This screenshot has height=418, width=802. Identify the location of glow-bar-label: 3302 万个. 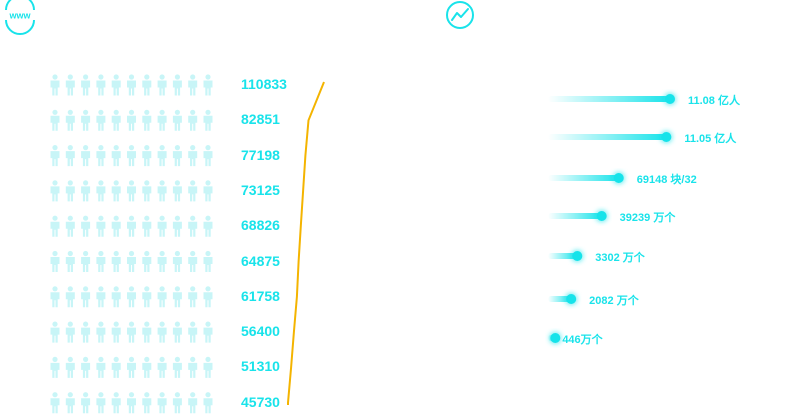
(620, 257).